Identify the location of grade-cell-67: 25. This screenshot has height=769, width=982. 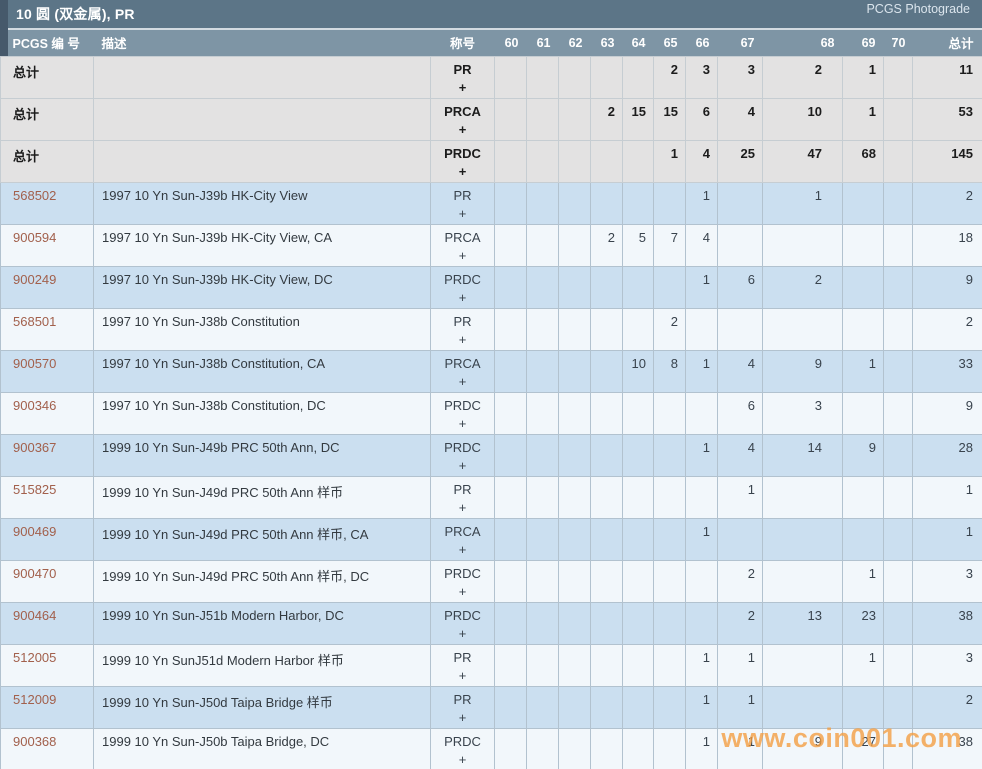
(740, 161).